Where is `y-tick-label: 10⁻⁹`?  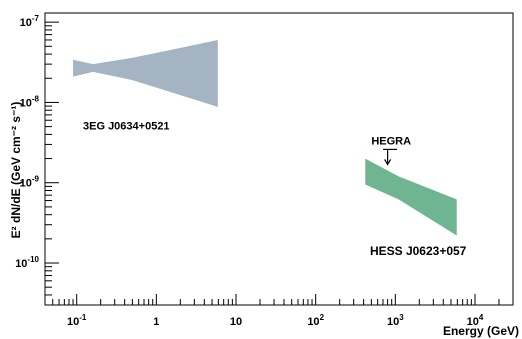
y-tick-label: 10⁻⁹ is located at coordinates (30, 182).